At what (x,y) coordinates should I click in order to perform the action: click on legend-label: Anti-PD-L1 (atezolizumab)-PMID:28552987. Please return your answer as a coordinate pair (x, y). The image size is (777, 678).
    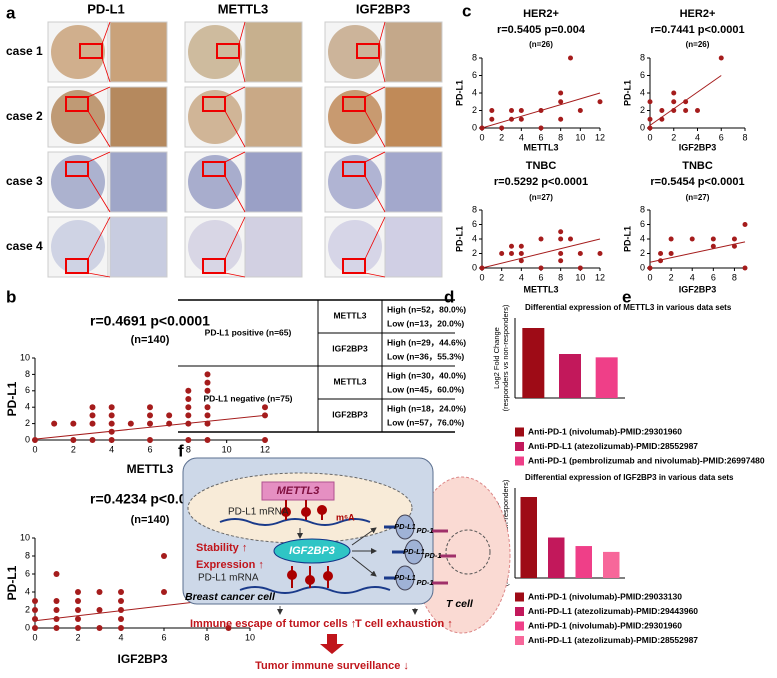
    Looking at the image, I should click on (613, 640).